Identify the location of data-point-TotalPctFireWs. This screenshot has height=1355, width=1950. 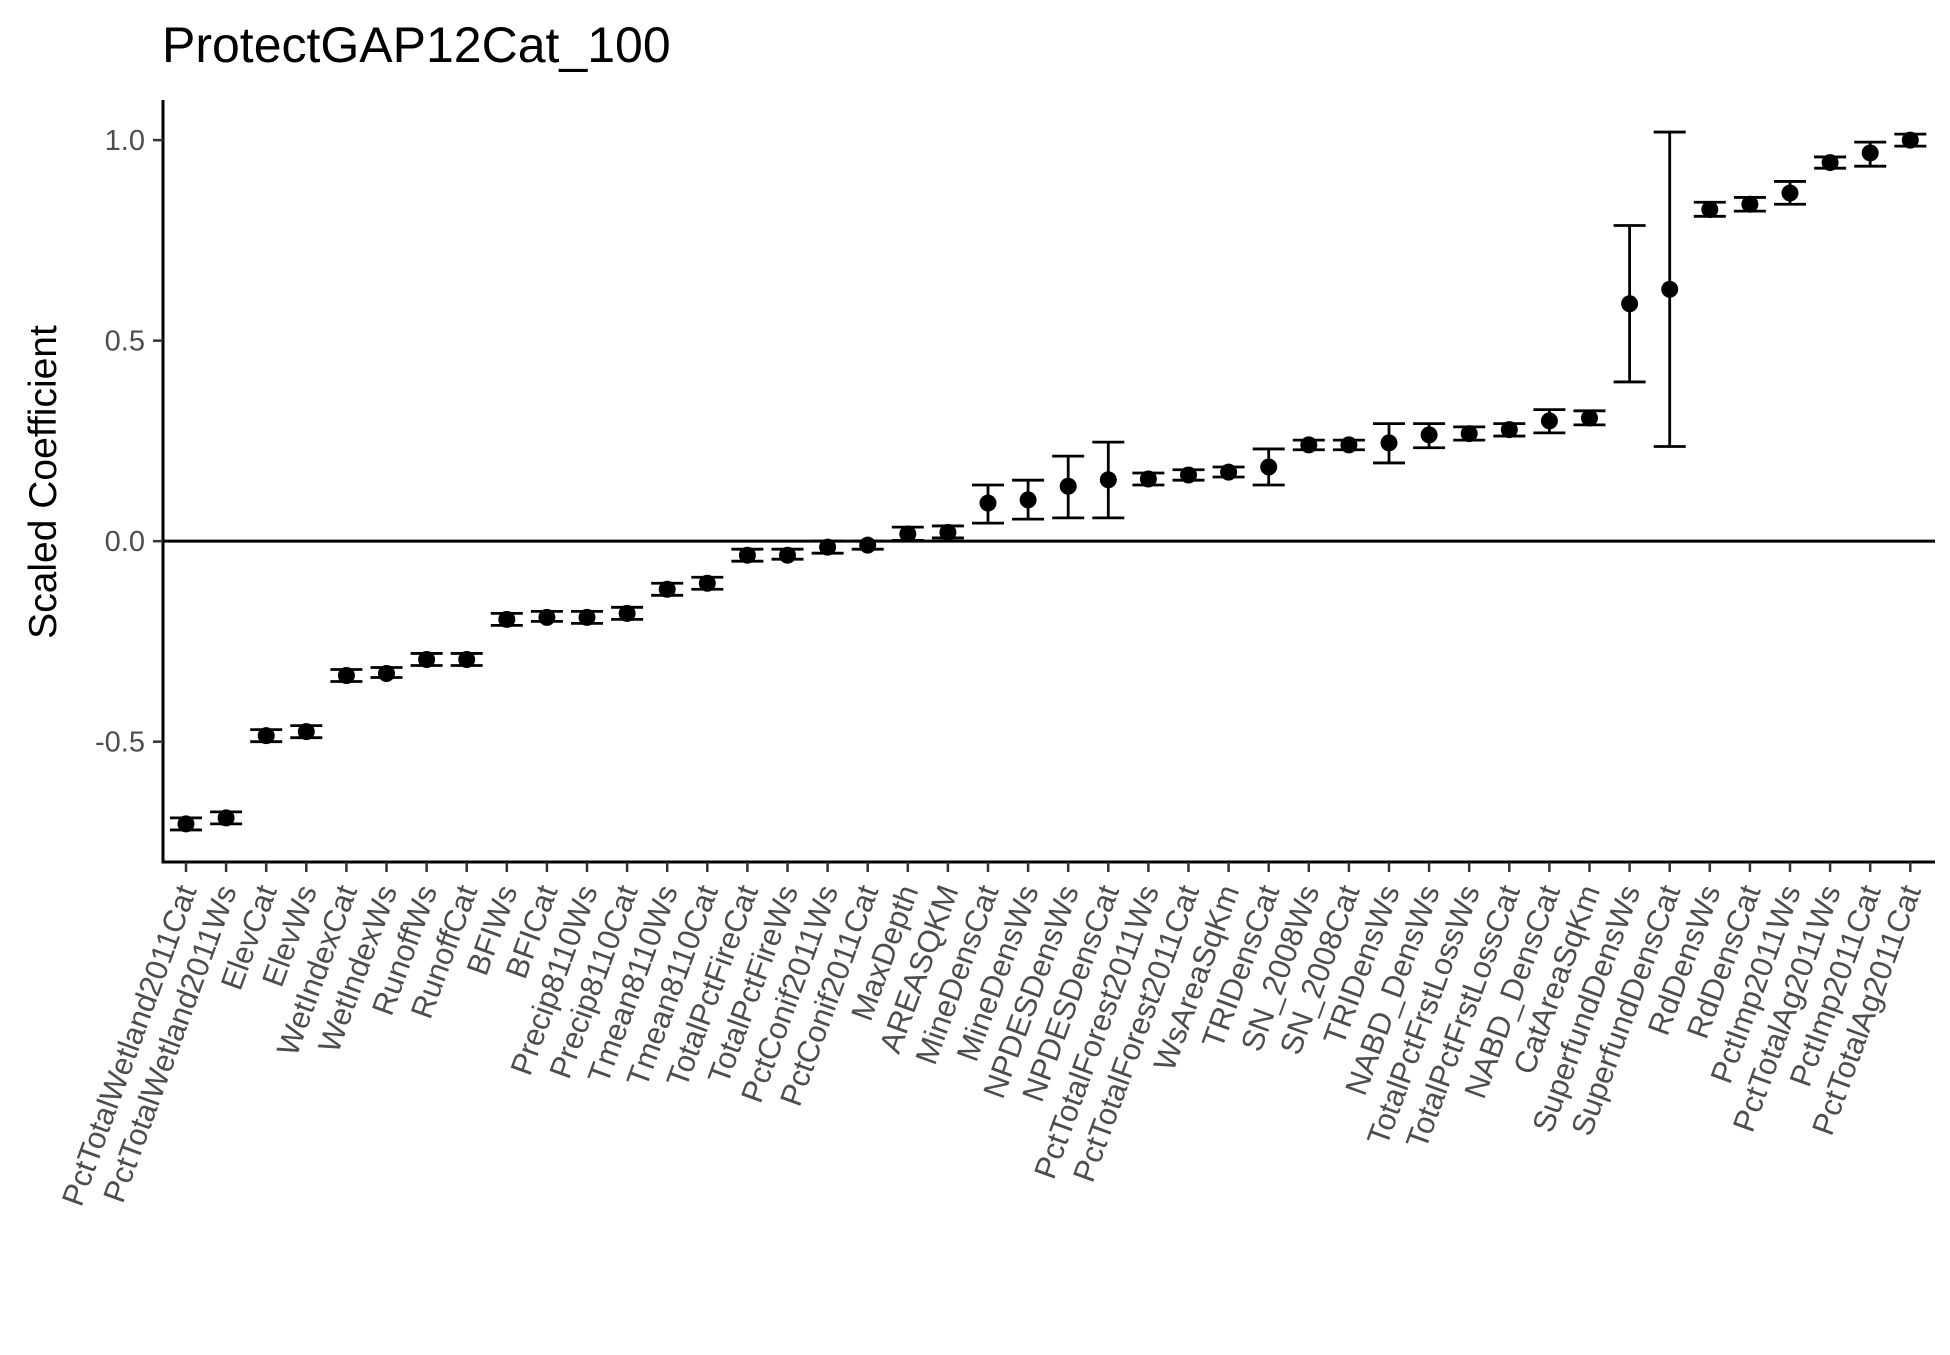
(787, 555).